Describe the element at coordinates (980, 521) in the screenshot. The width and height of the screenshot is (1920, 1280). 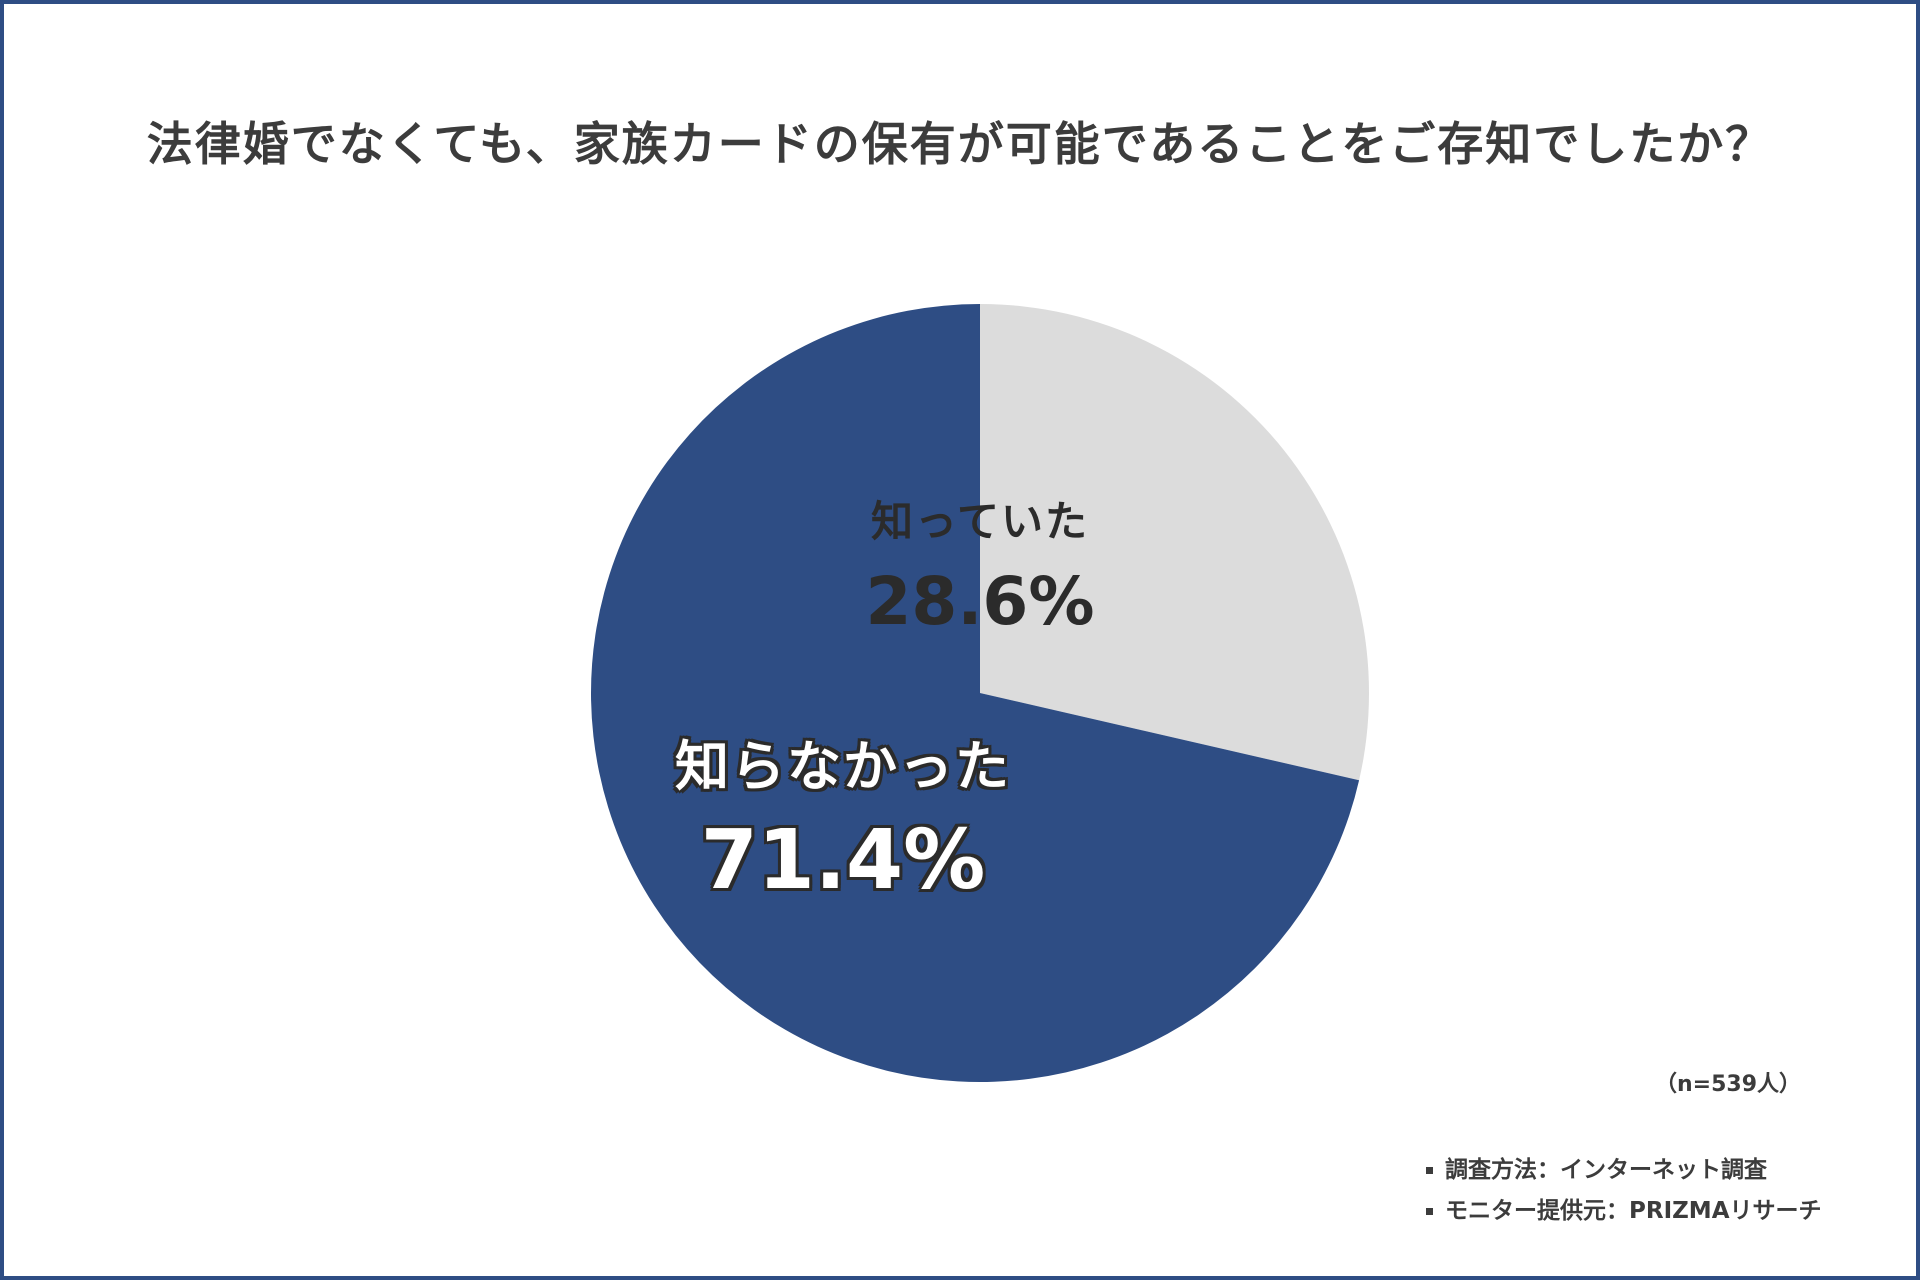
I see `slice-label-known-name: 知っていた` at that location.